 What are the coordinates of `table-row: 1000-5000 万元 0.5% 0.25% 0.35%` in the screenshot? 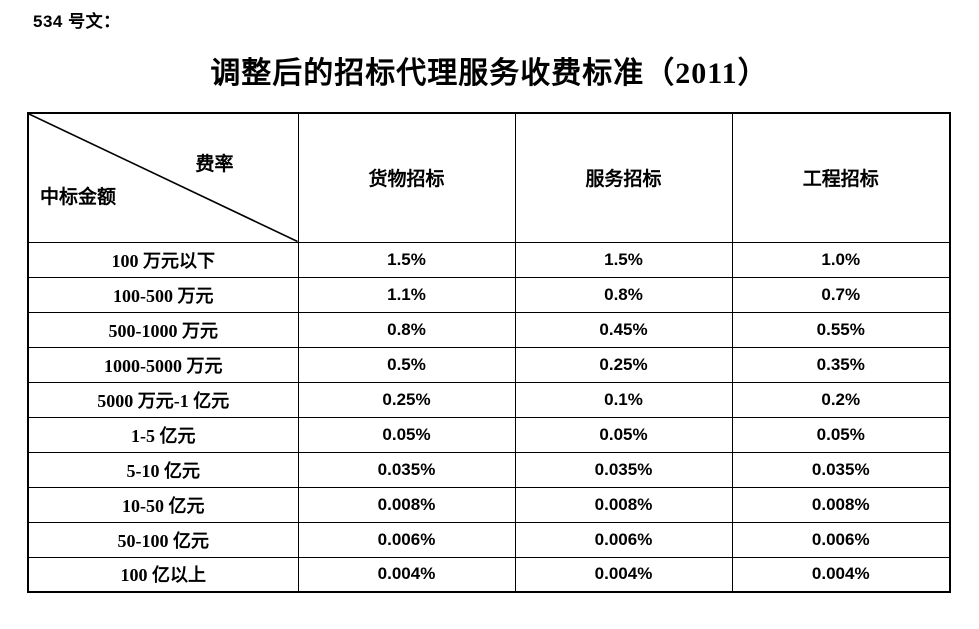 It's located at (489, 364).